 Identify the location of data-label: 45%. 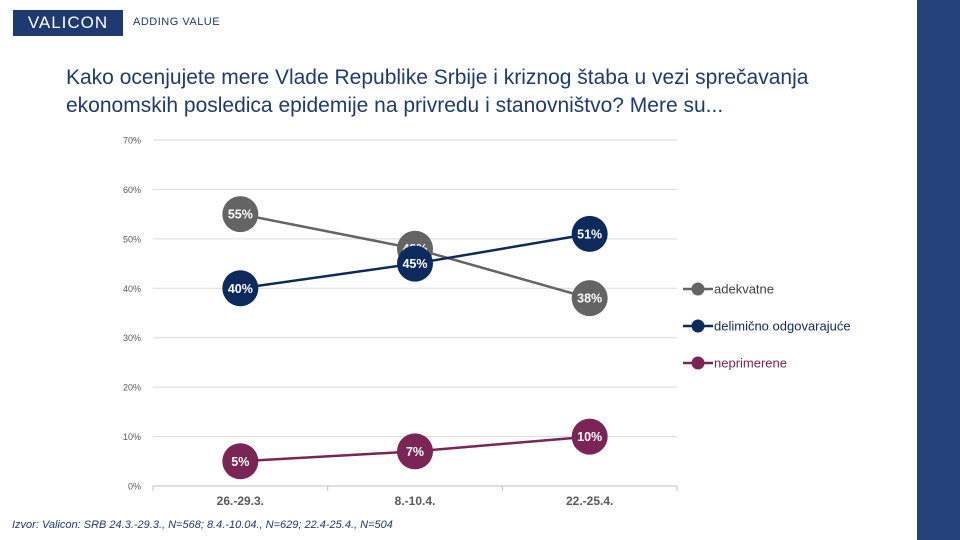
(414, 264).